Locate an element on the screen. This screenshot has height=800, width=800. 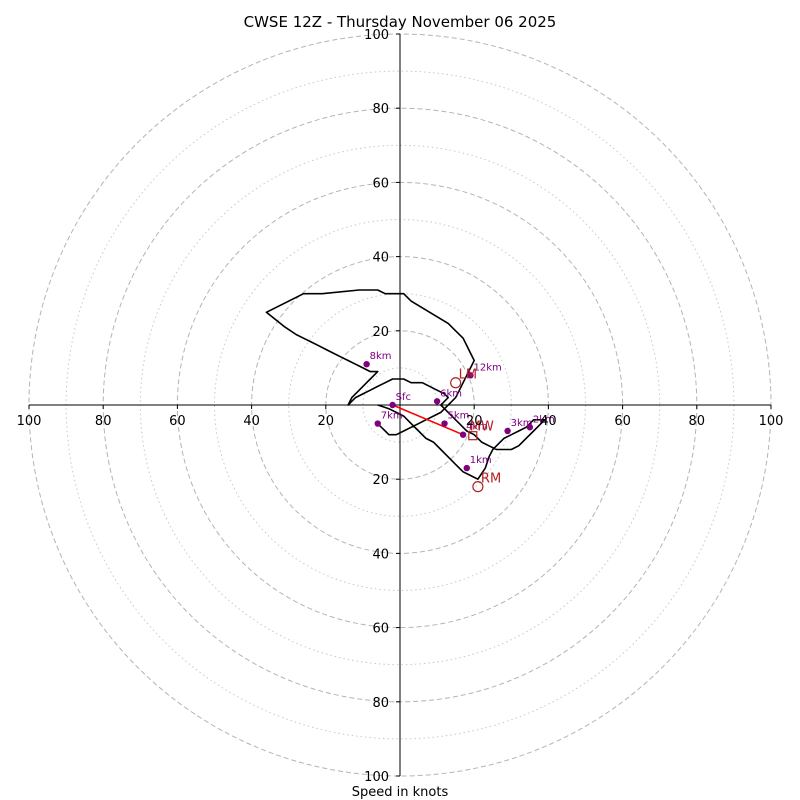
level-point-5km is located at coordinates (444, 423).